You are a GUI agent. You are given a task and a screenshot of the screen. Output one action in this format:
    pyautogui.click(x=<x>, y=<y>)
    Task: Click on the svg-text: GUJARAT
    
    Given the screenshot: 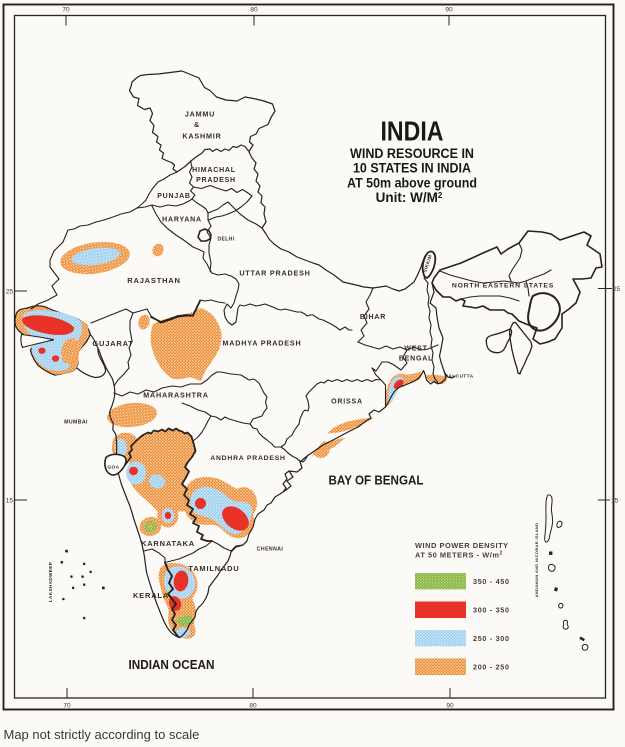 What is the action you would take?
    pyautogui.click(x=112, y=343)
    